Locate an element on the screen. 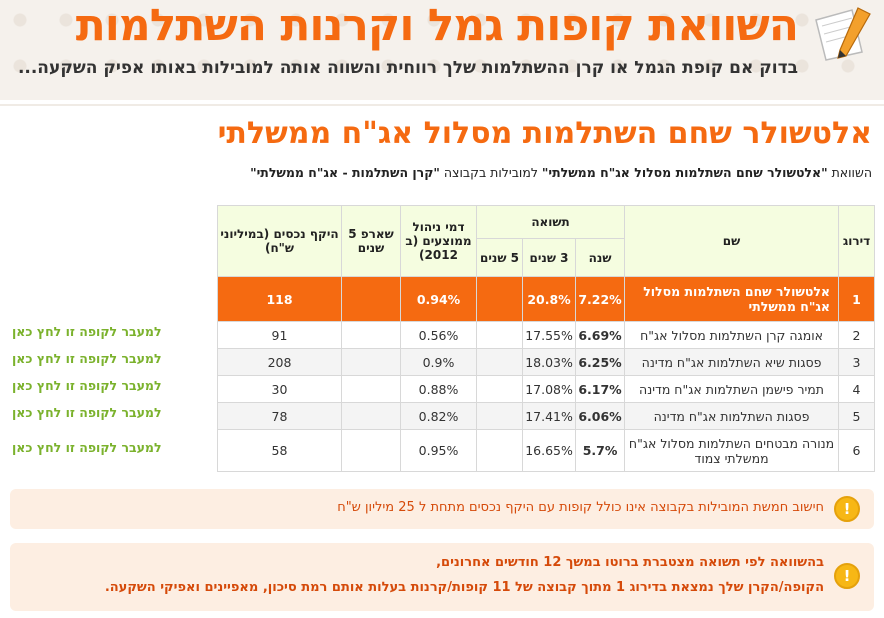  three-year-return-cell: 18.03% is located at coordinates (549, 362).